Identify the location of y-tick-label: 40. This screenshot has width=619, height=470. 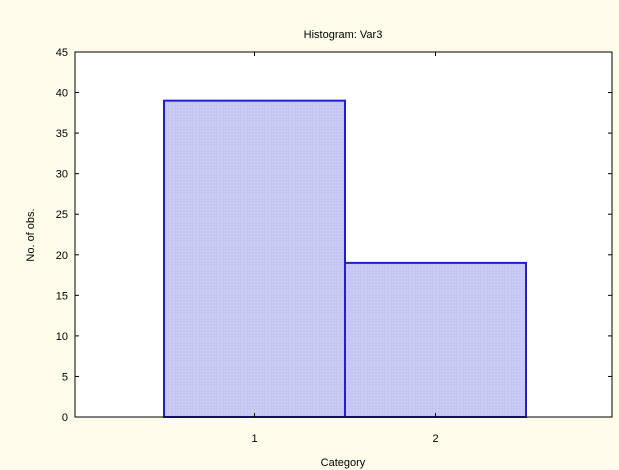
(62, 94).